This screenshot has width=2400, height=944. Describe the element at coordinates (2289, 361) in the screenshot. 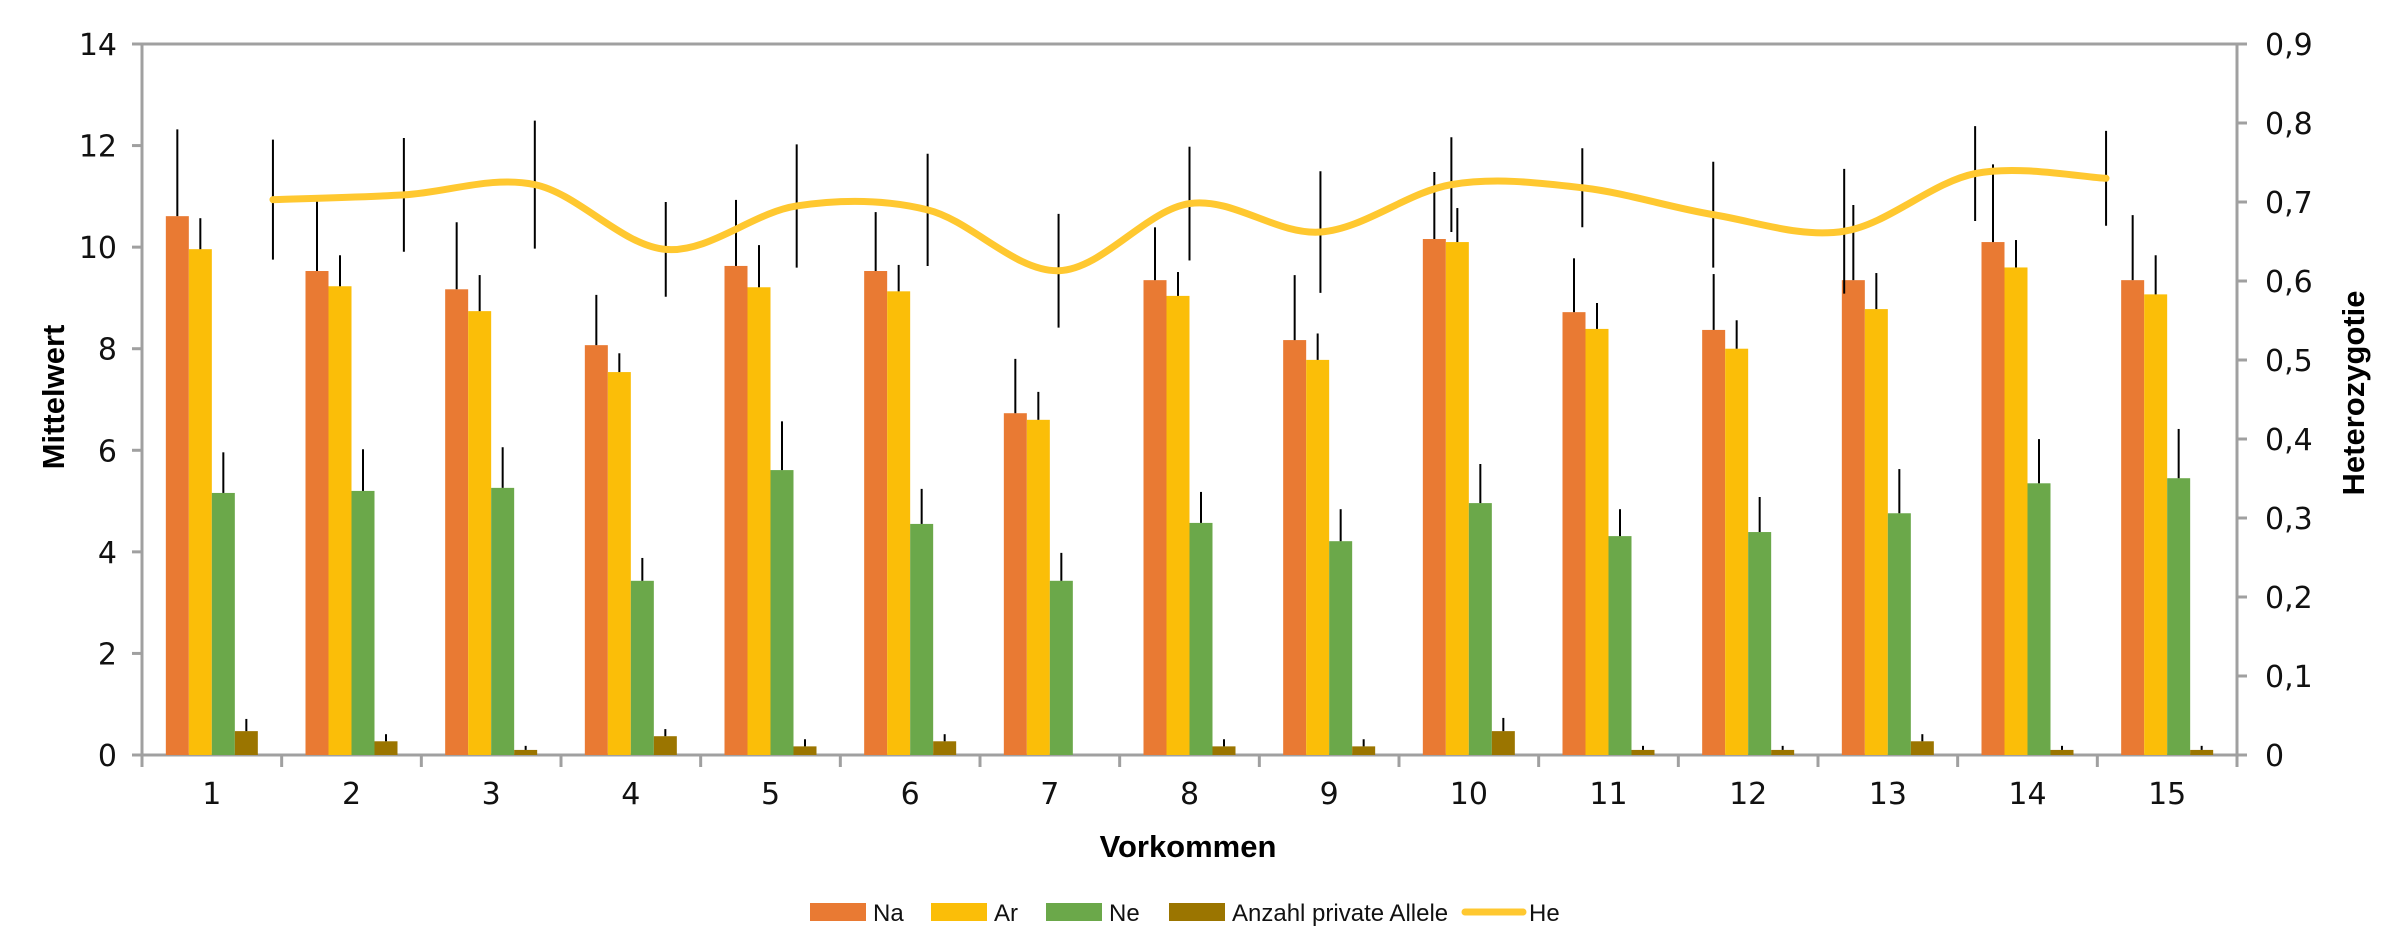

I see `y2-tick-label: 0,5` at that location.